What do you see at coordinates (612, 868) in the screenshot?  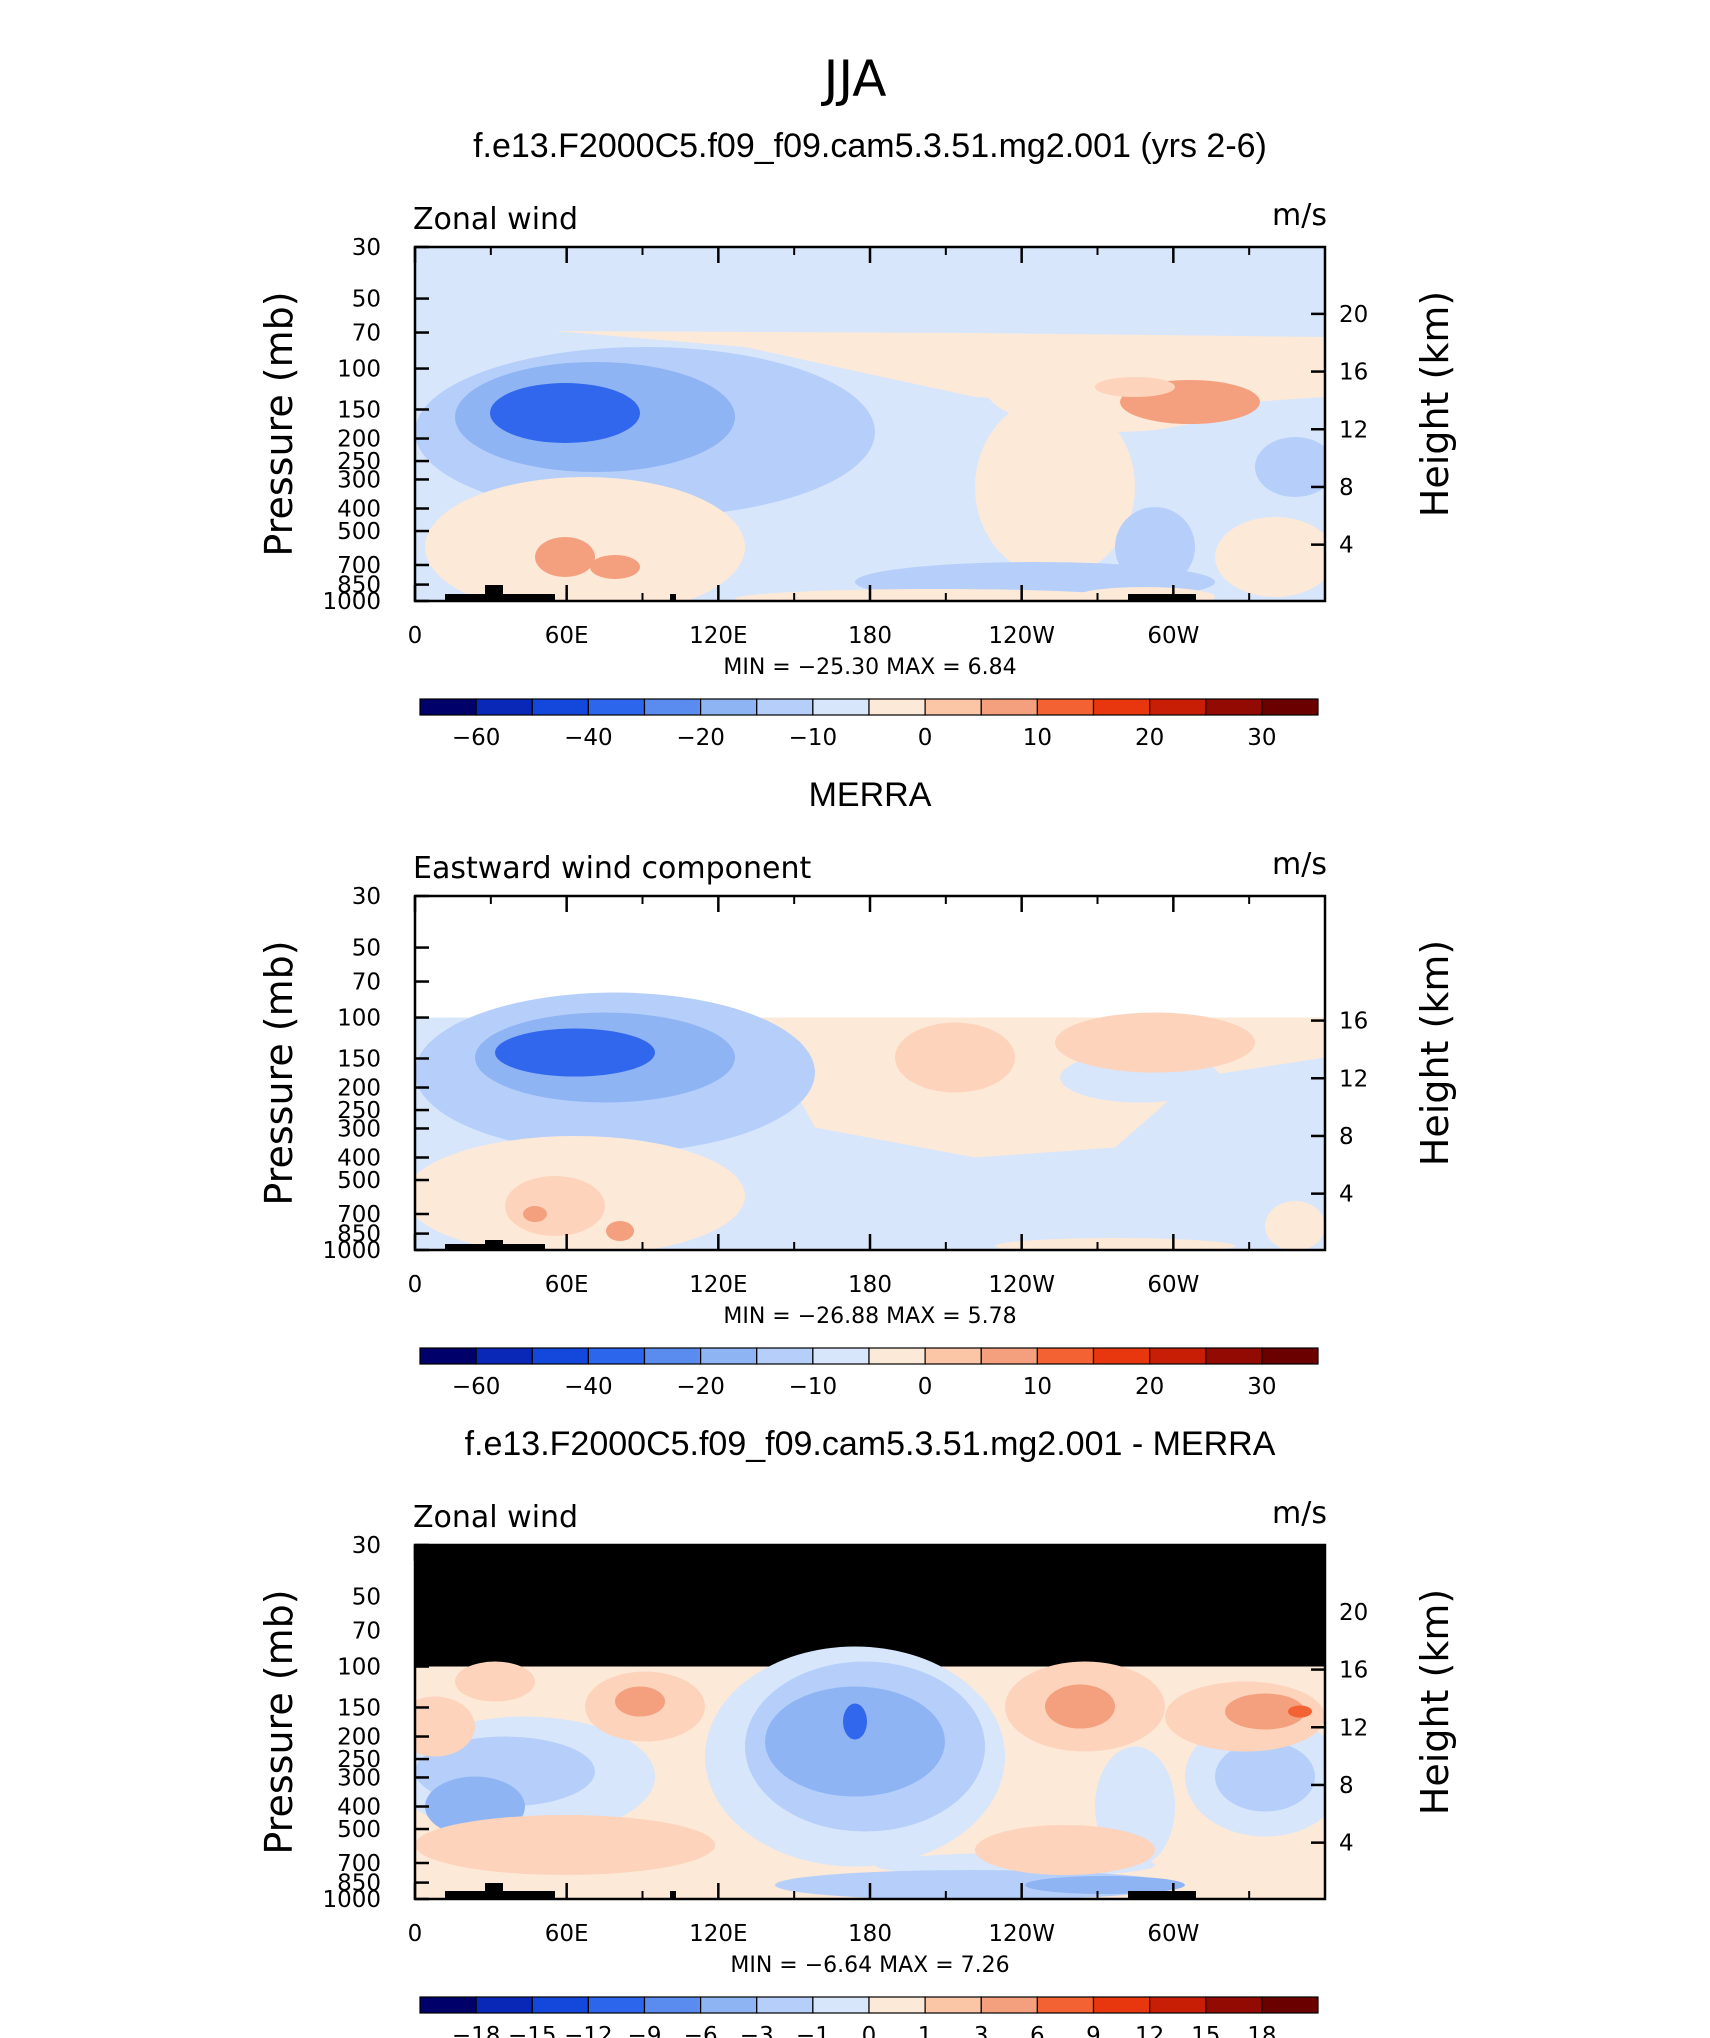 I see `panel-left-label: Eastward wind component` at bounding box center [612, 868].